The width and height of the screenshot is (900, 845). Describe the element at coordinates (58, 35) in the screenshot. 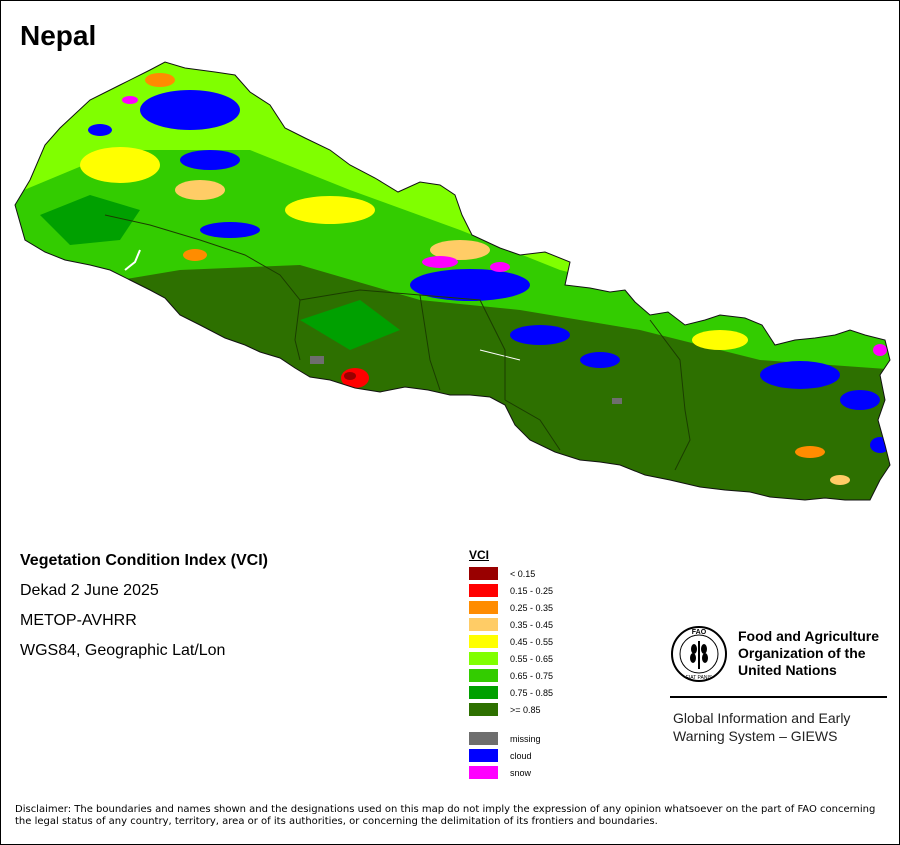

I see `map-title: Nepal` at that location.